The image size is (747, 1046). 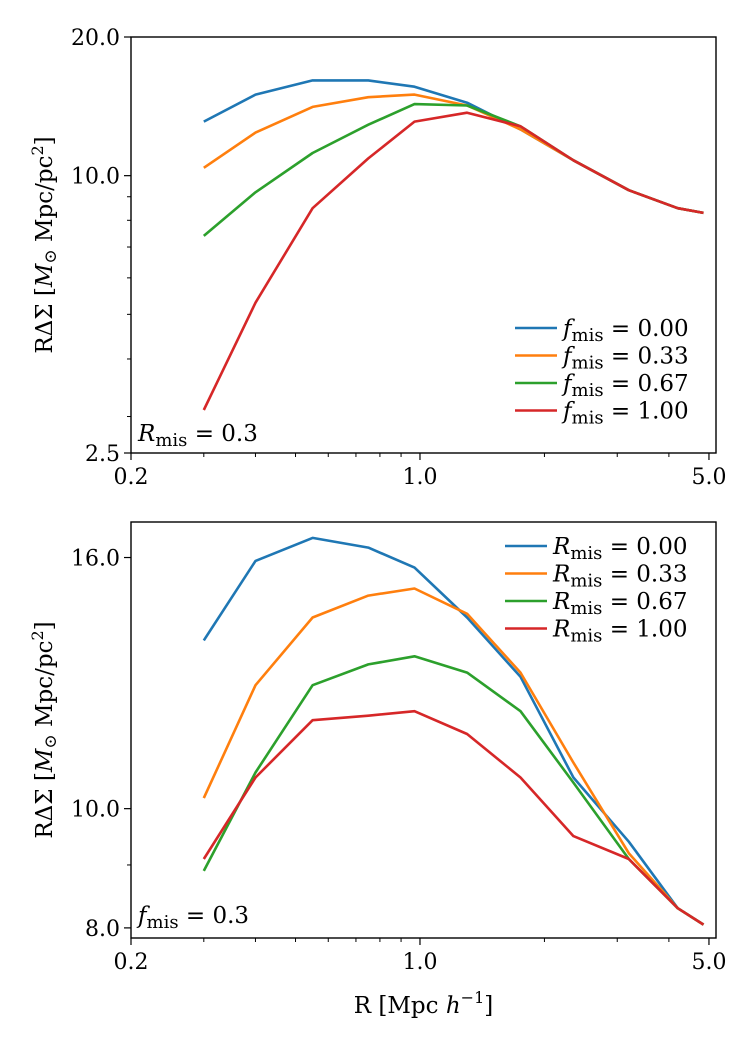 I want to click on panel-annotation: Rmis = 0.3, so click(x=197, y=436).